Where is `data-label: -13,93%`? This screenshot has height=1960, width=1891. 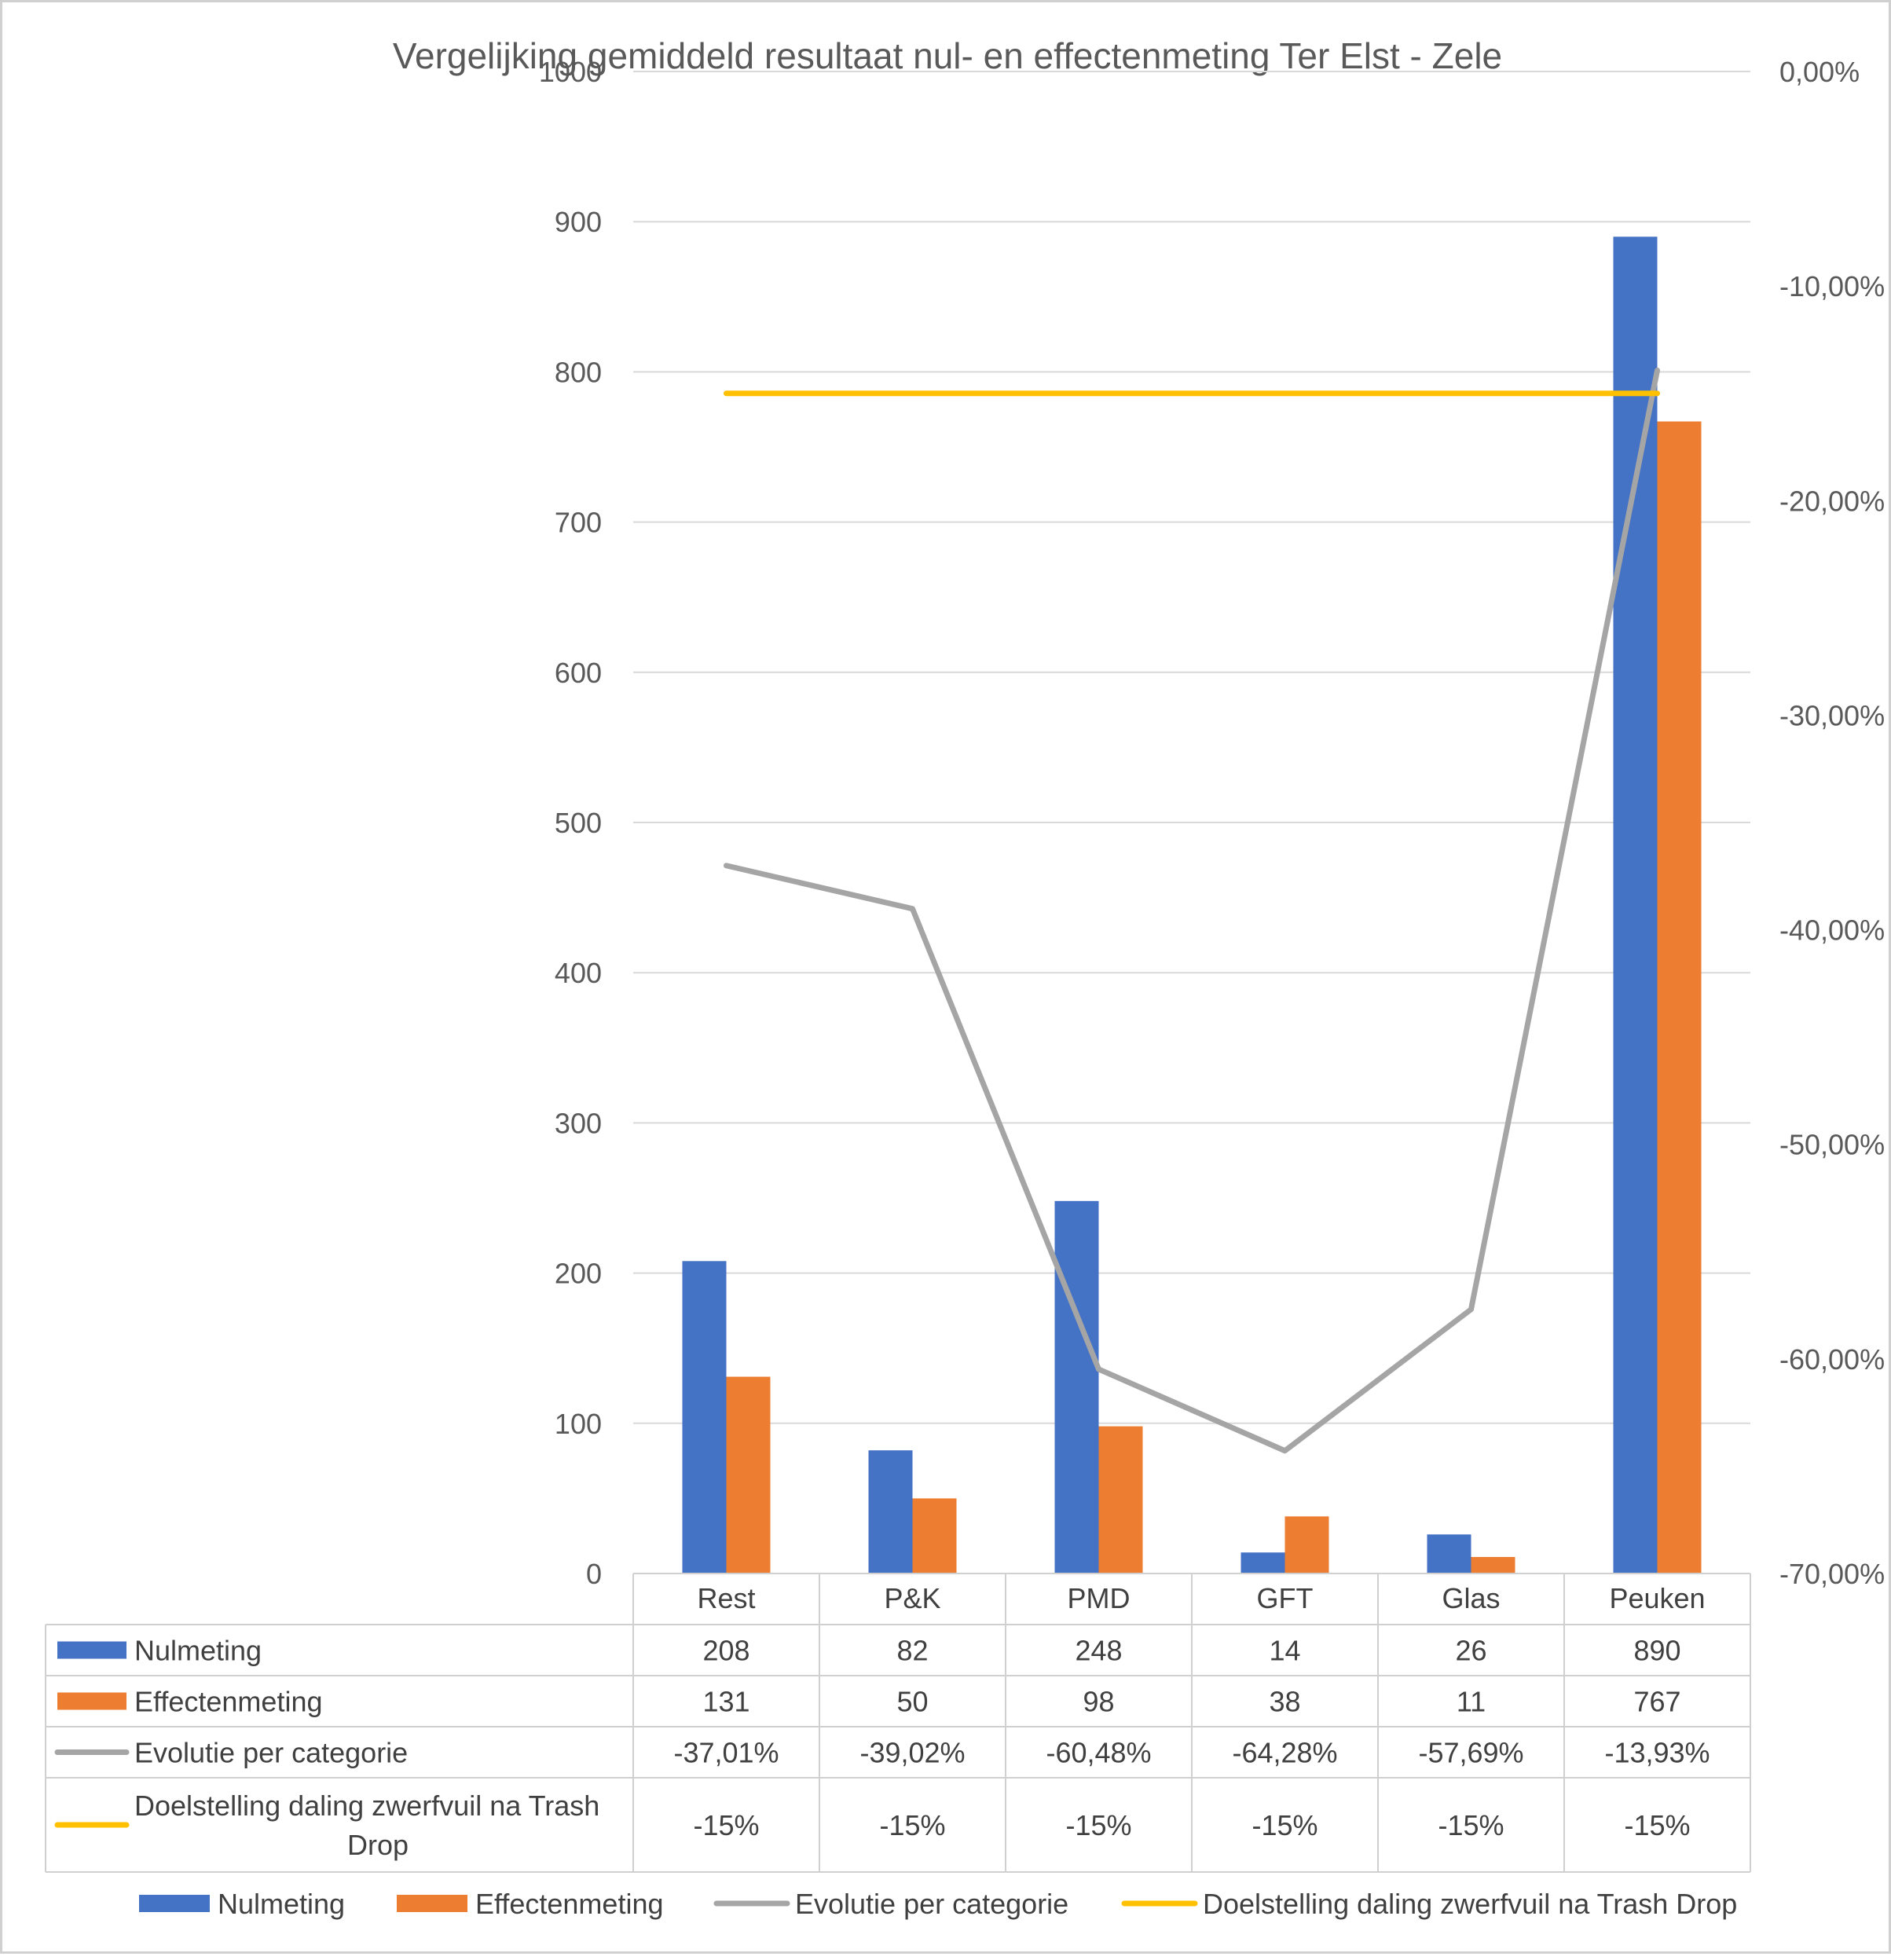
data-label: -13,93% is located at coordinates (1657, 1753).